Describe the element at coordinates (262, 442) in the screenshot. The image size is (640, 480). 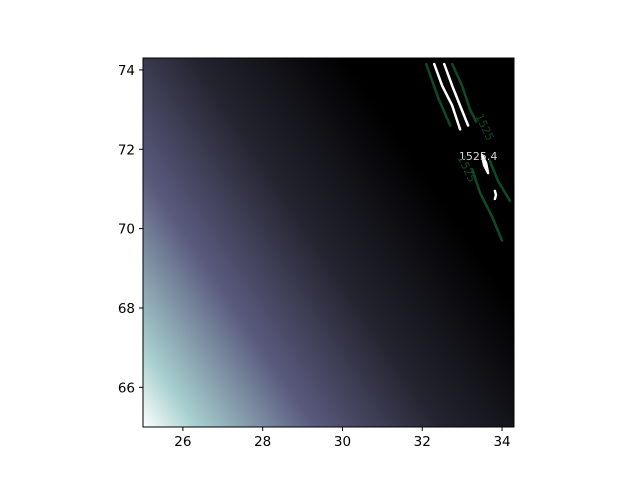
I see `x-tick-label: 28` at that location.